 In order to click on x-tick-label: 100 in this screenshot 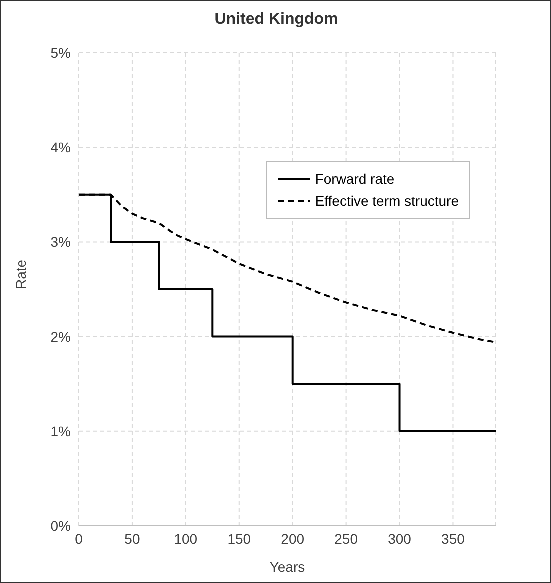, I will do `click(186, 538)`.